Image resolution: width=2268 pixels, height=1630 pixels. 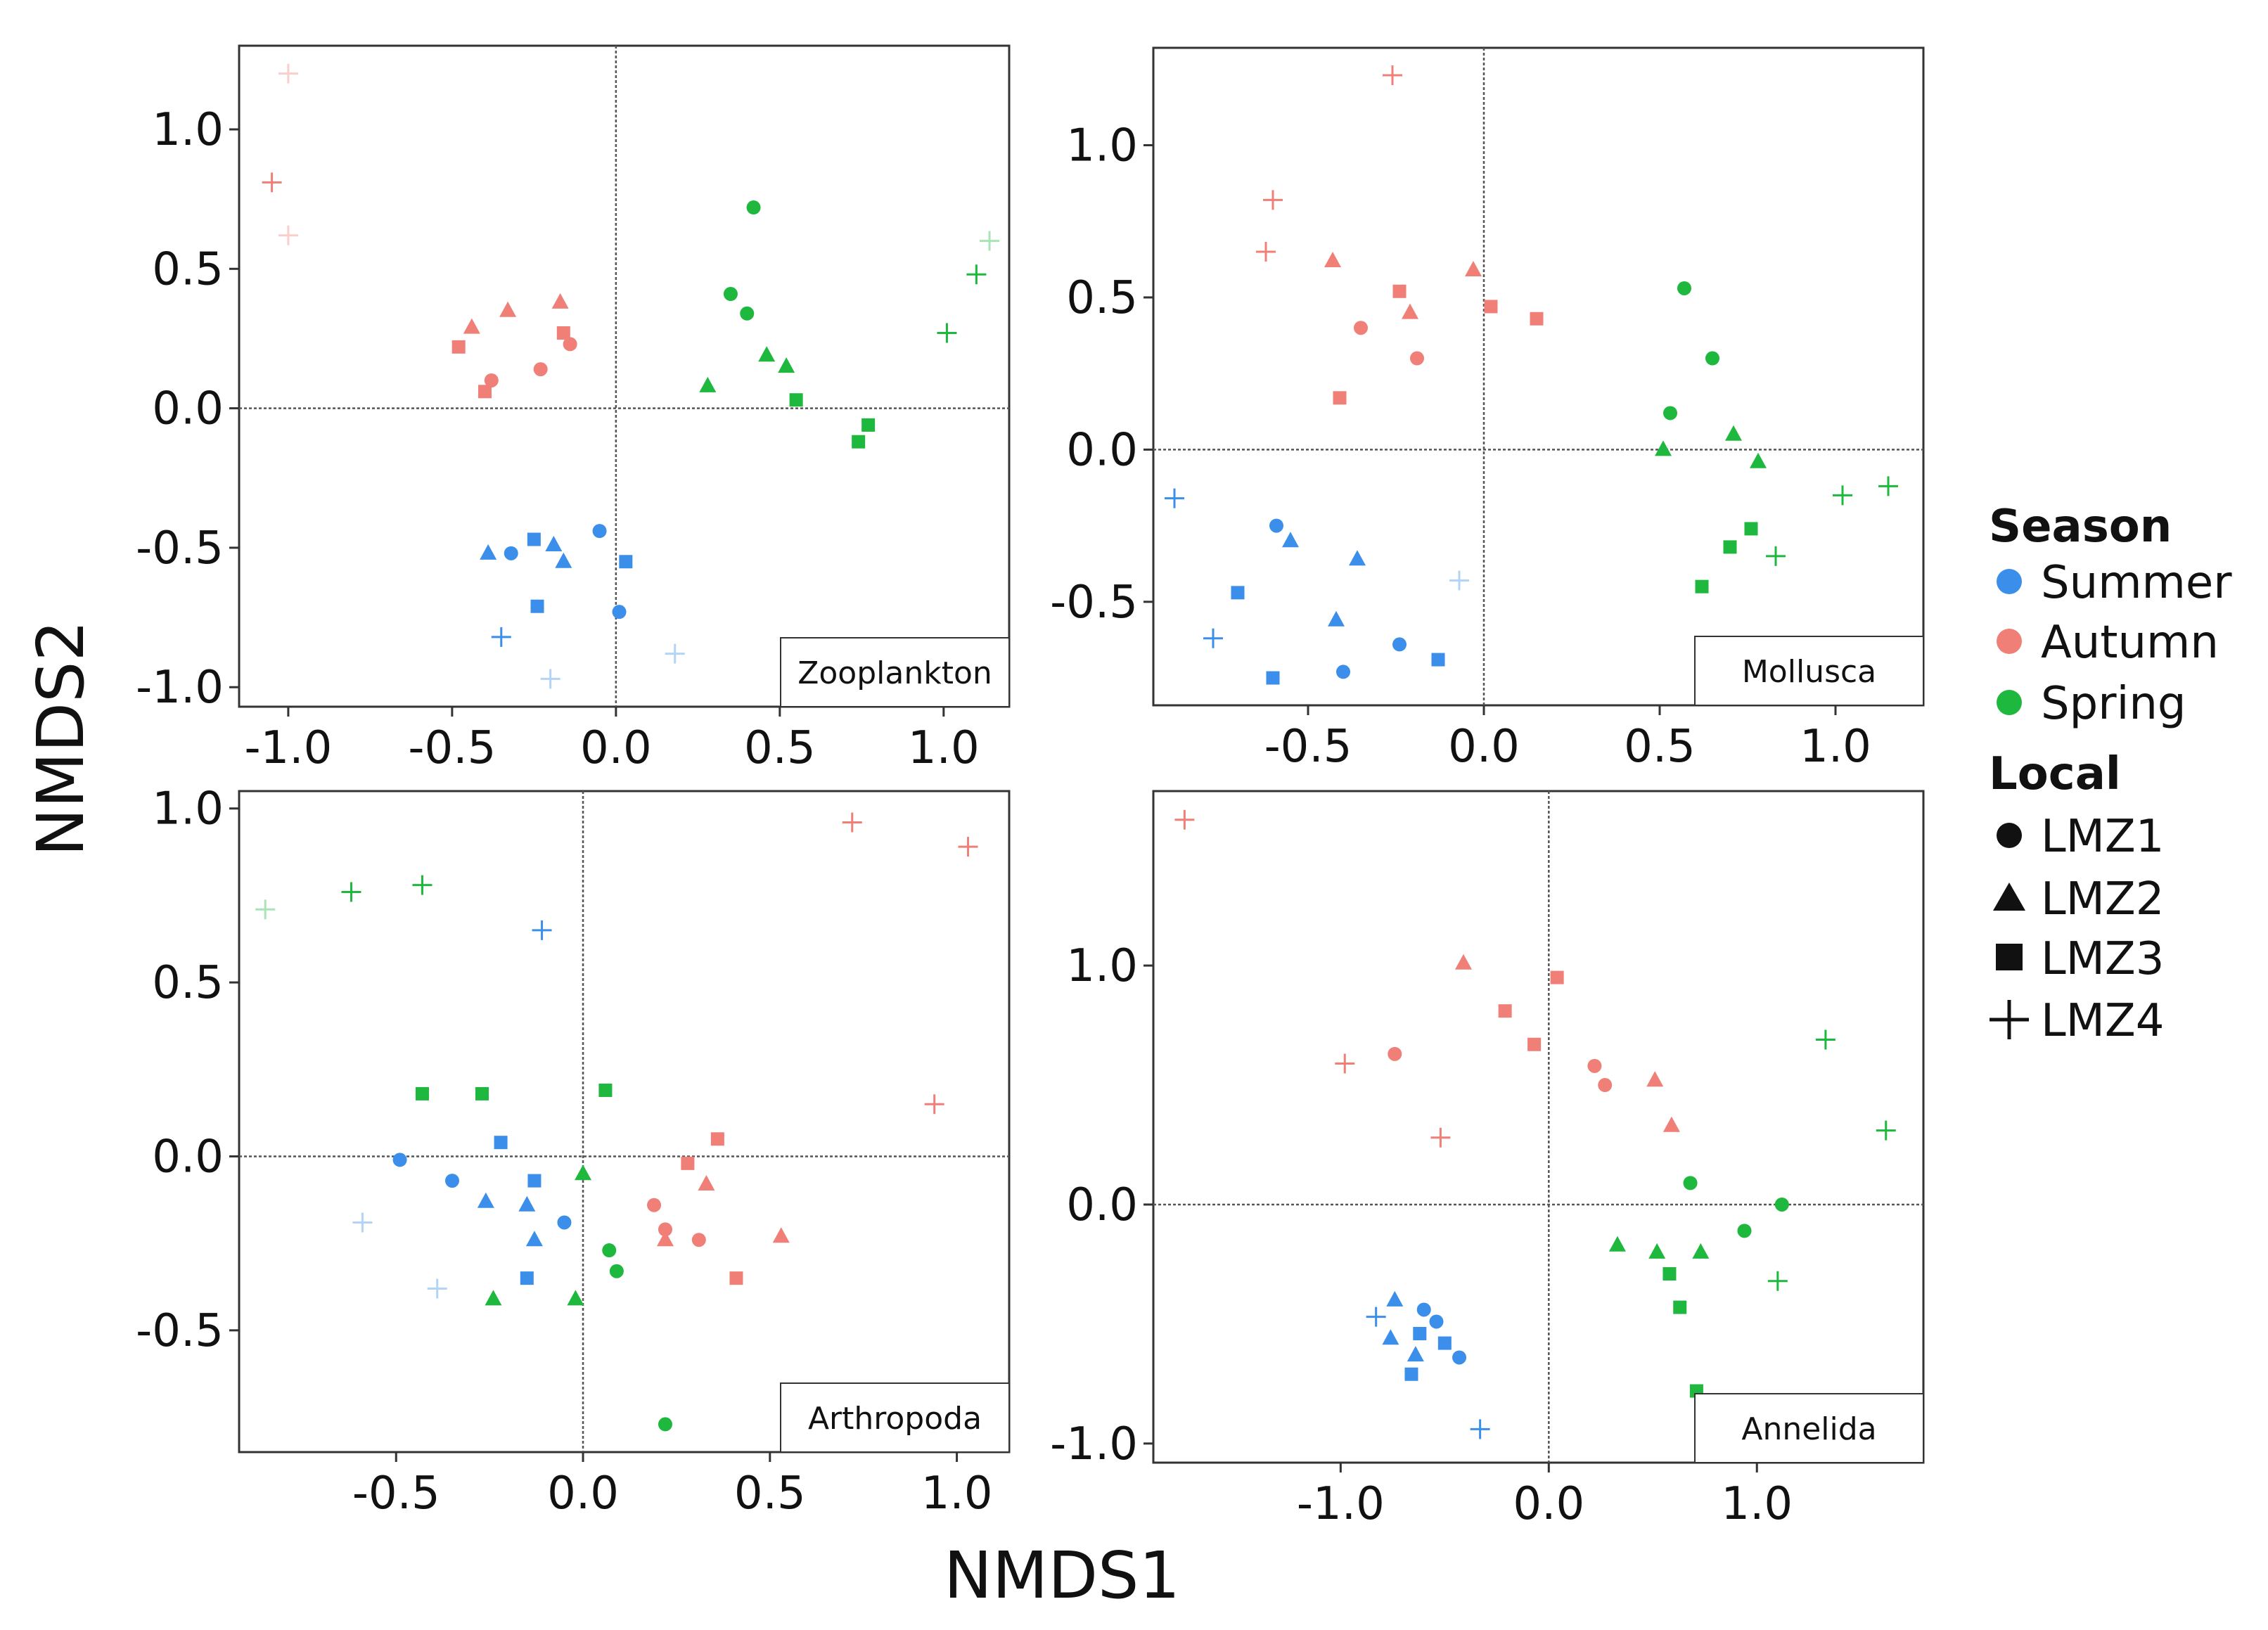 I want to click on panel-frame-annelida, so click(x=1538, y=1127).